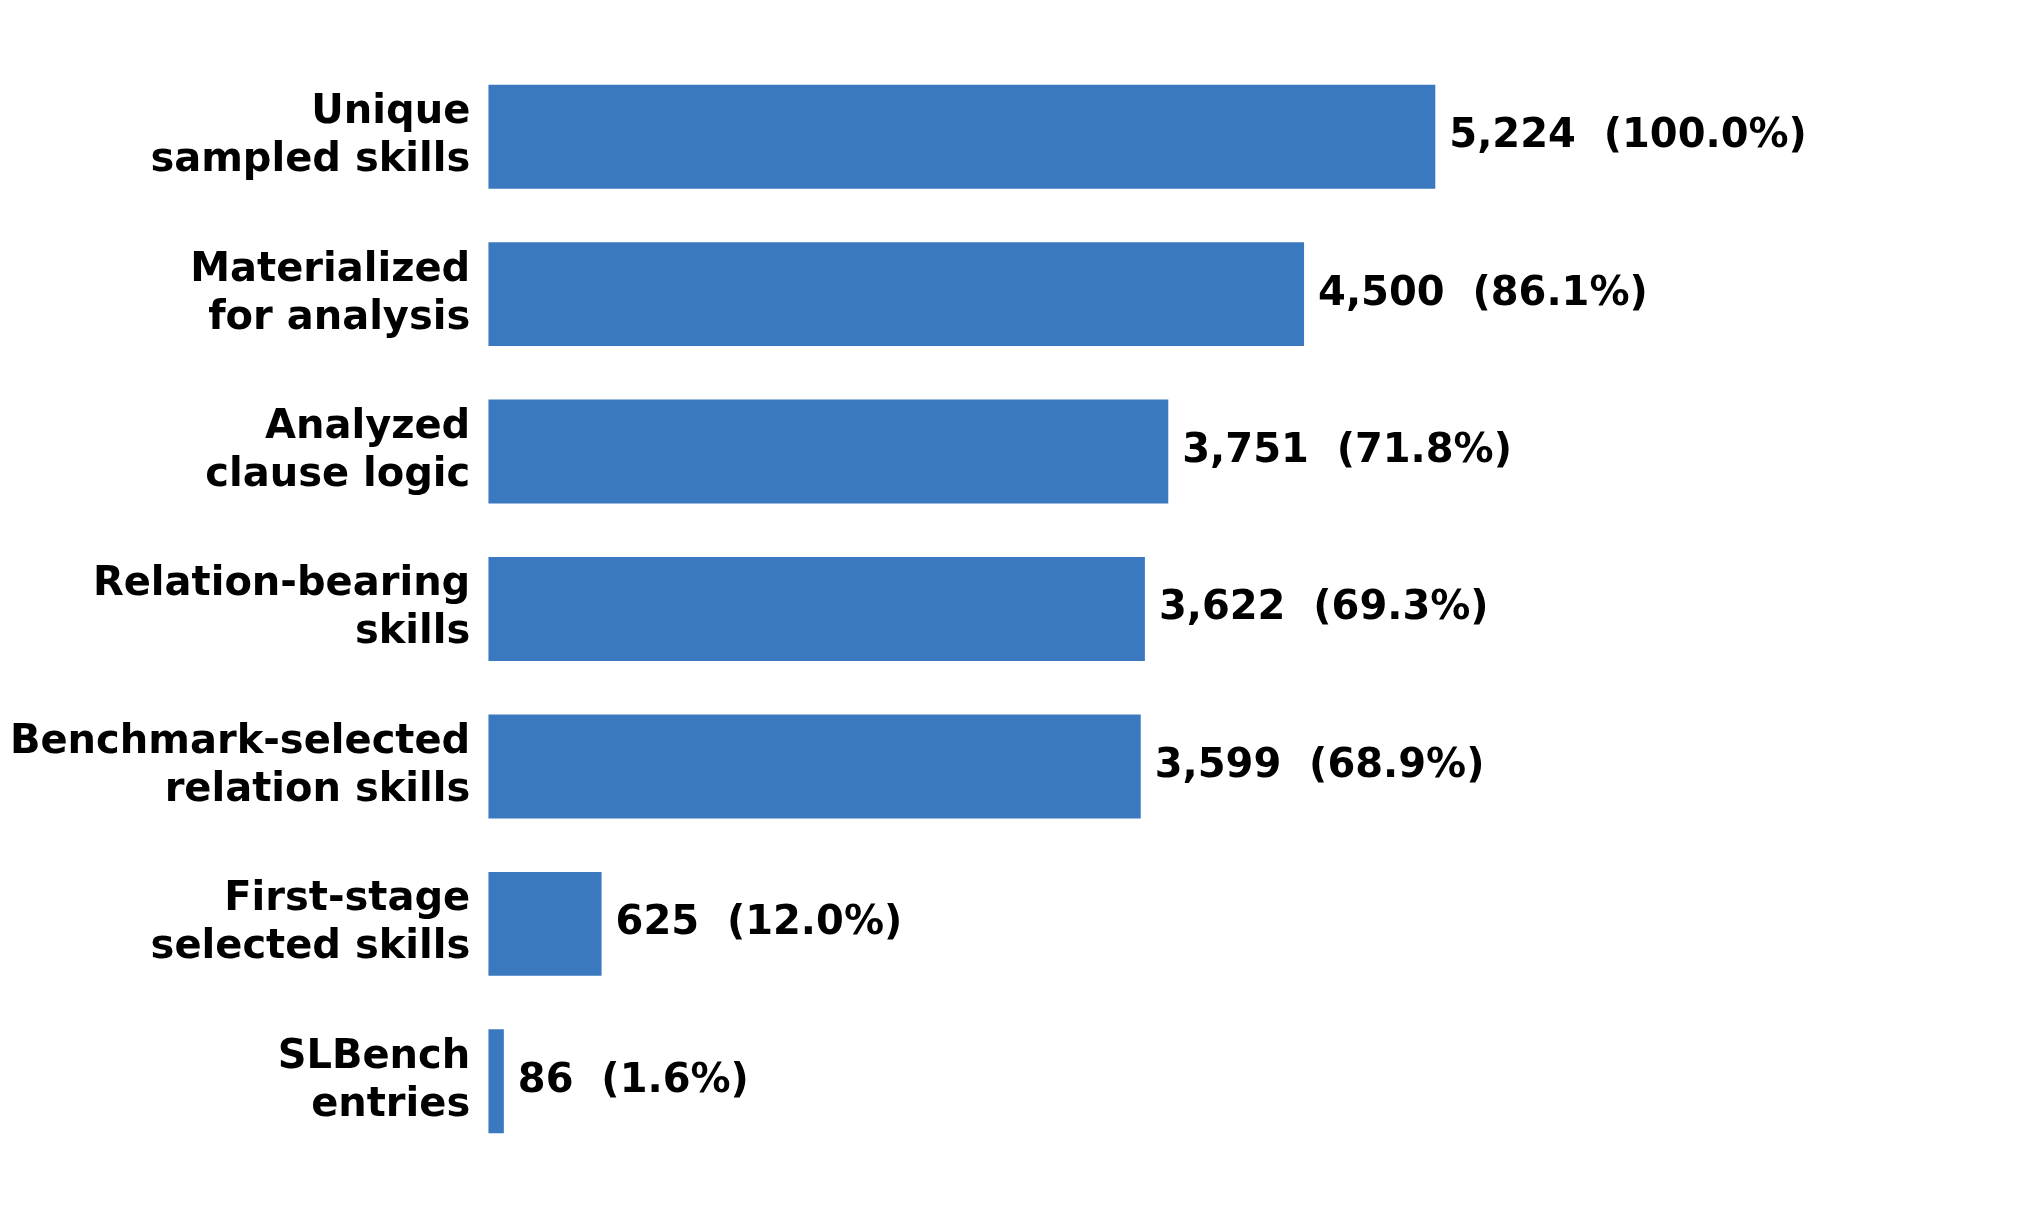  Describe the element at coordinates (374, 1077) in the screenshot. I see `y-tick-label: SLBench entries` at that location.